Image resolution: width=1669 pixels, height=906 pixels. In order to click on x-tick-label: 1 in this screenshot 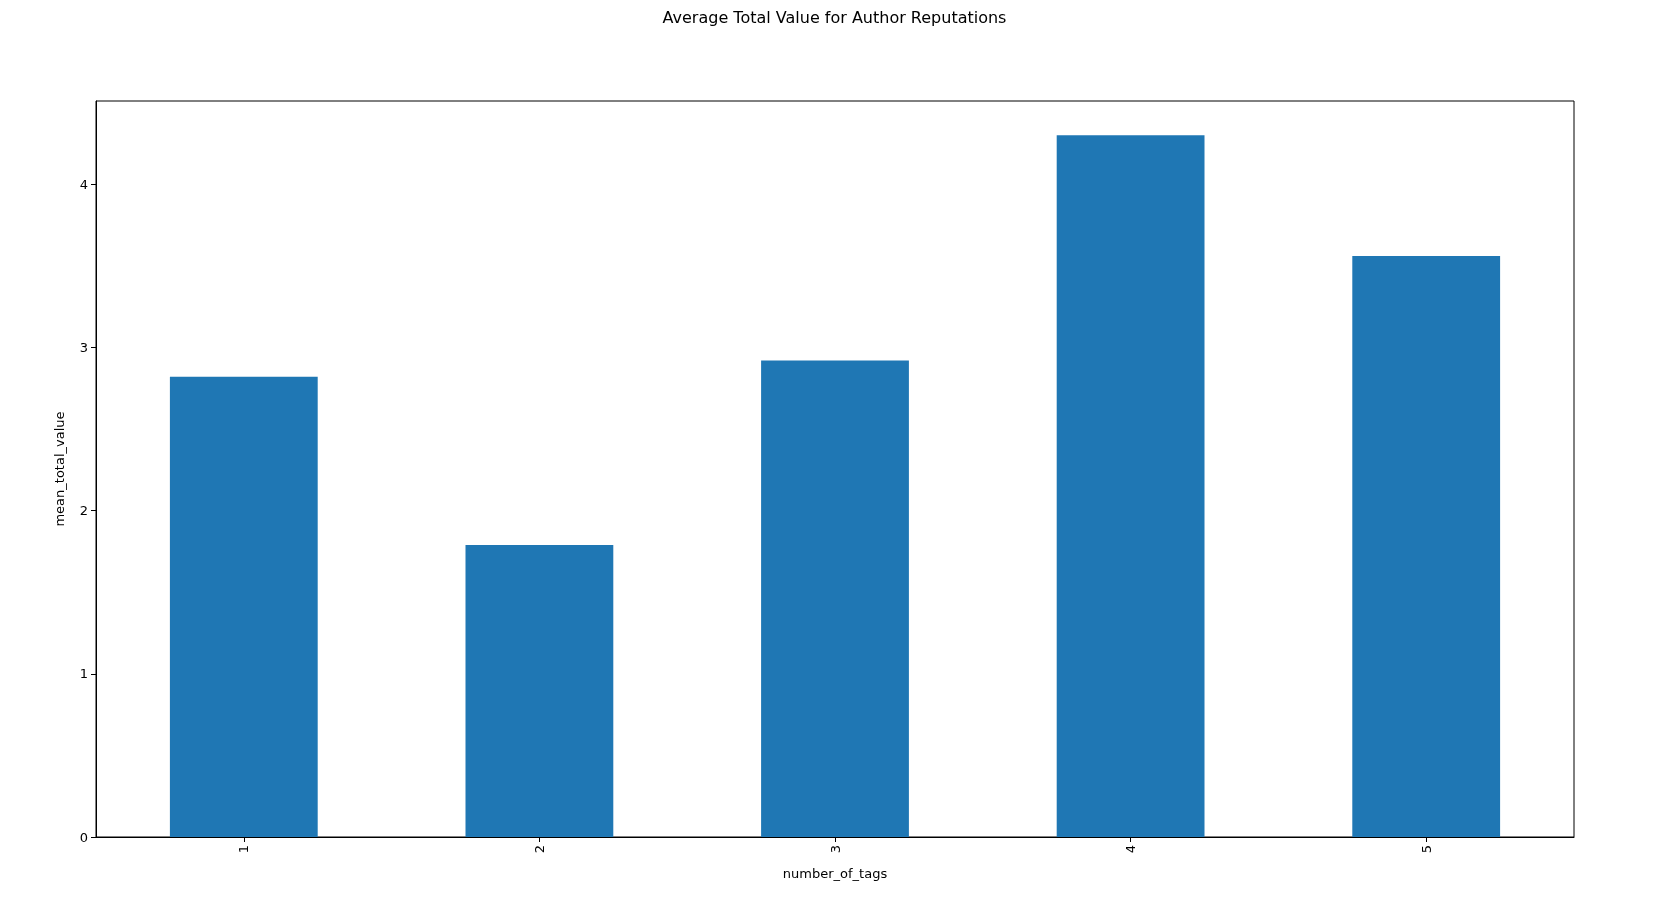, I will do `click(244, 849)`.